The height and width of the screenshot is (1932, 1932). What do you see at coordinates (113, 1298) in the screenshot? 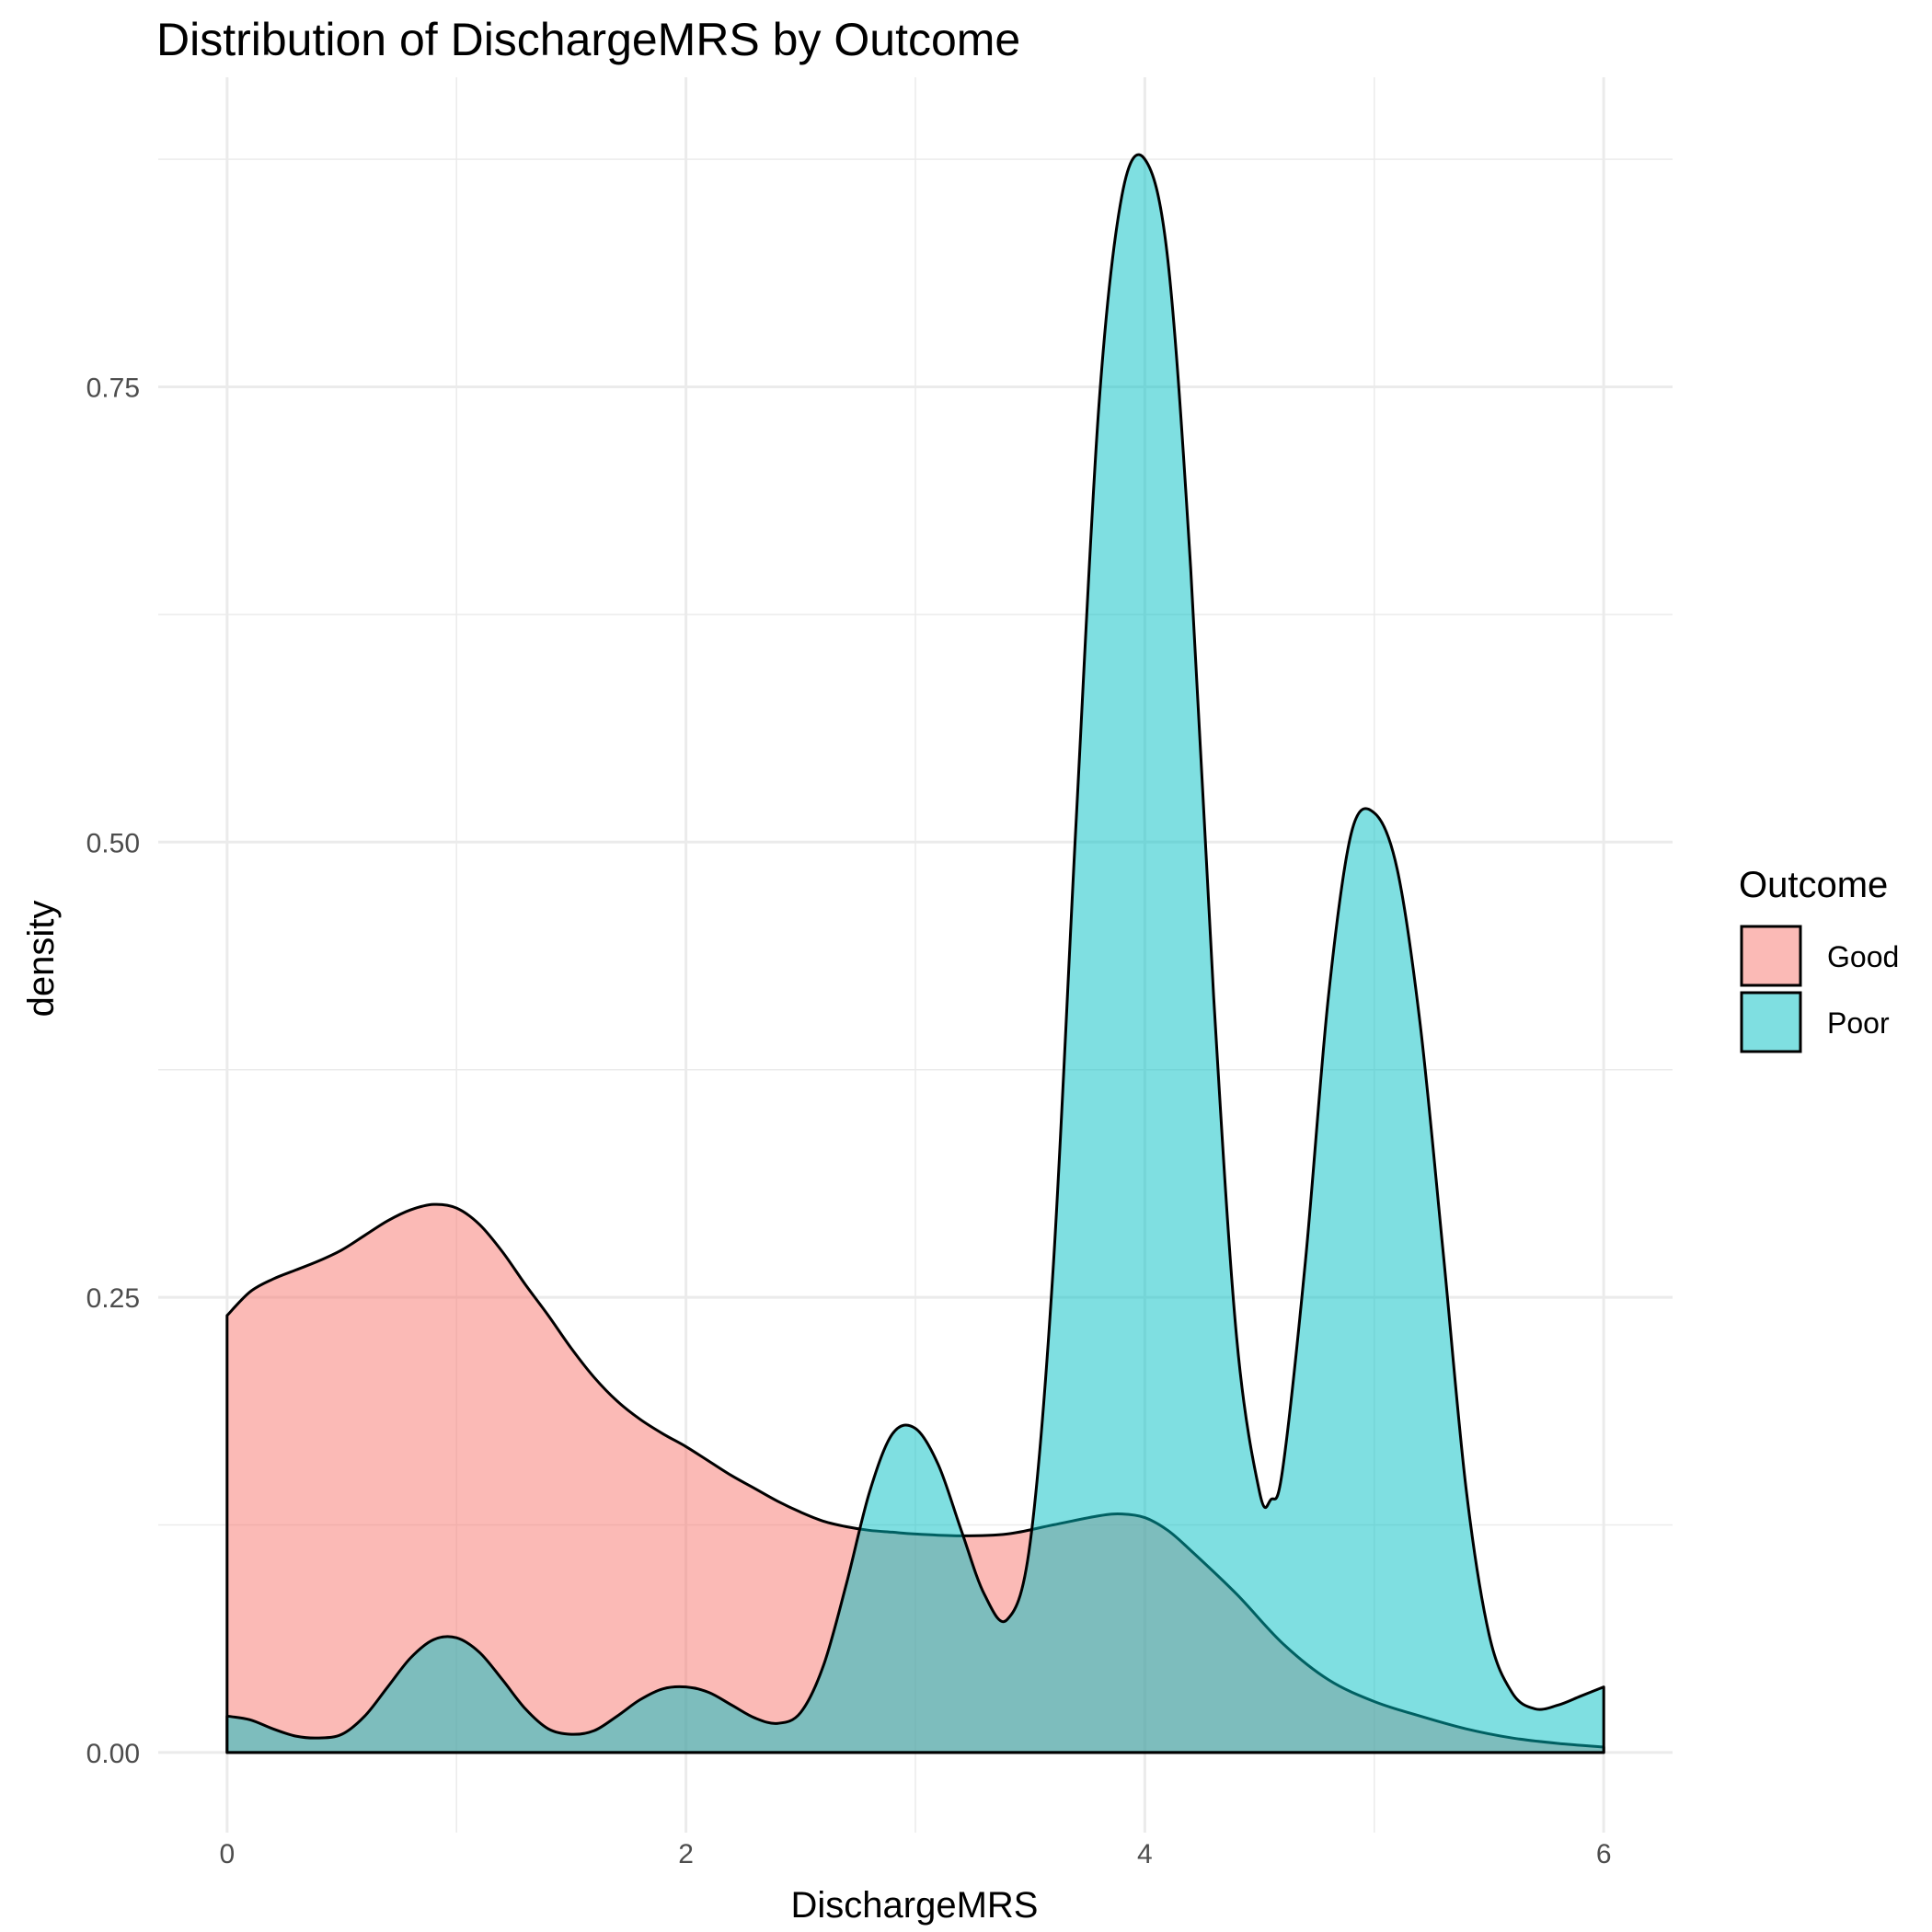
I see `y-tick-label: 0.25` at bounding box center [113, 1298].